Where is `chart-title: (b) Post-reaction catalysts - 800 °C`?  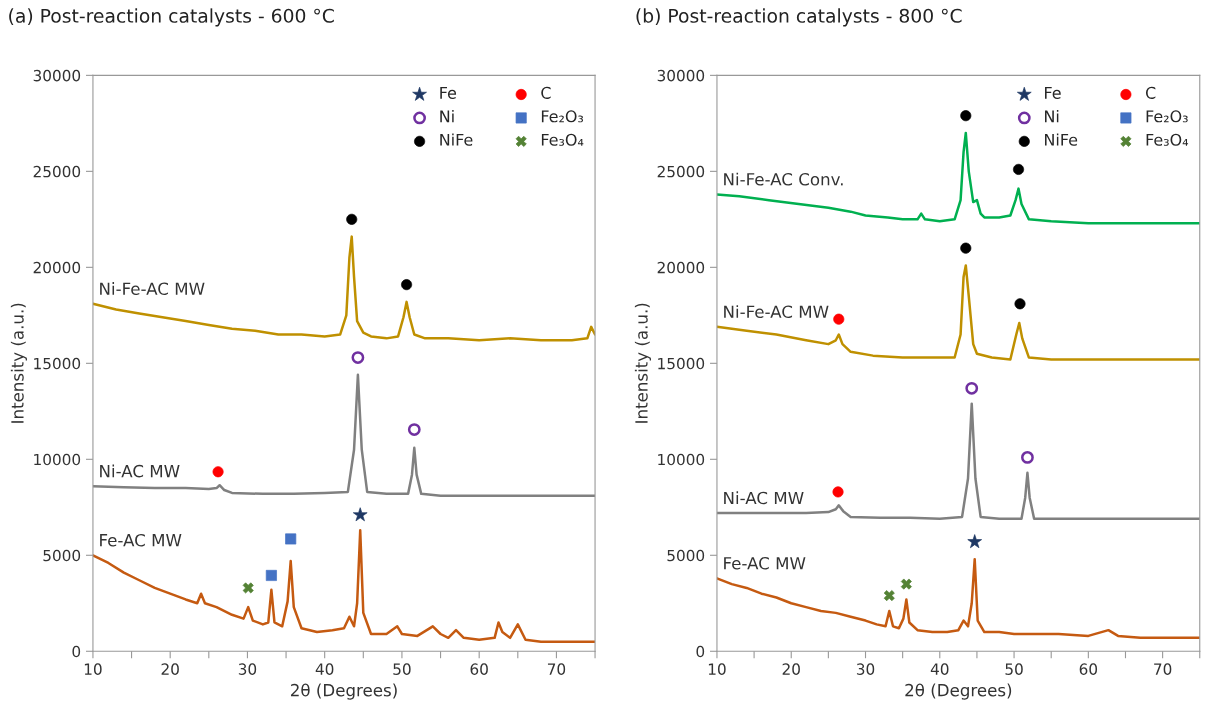
chart-title: (b) Post-reaction catalysts - 800 °C is located at coordinates (799, 17).